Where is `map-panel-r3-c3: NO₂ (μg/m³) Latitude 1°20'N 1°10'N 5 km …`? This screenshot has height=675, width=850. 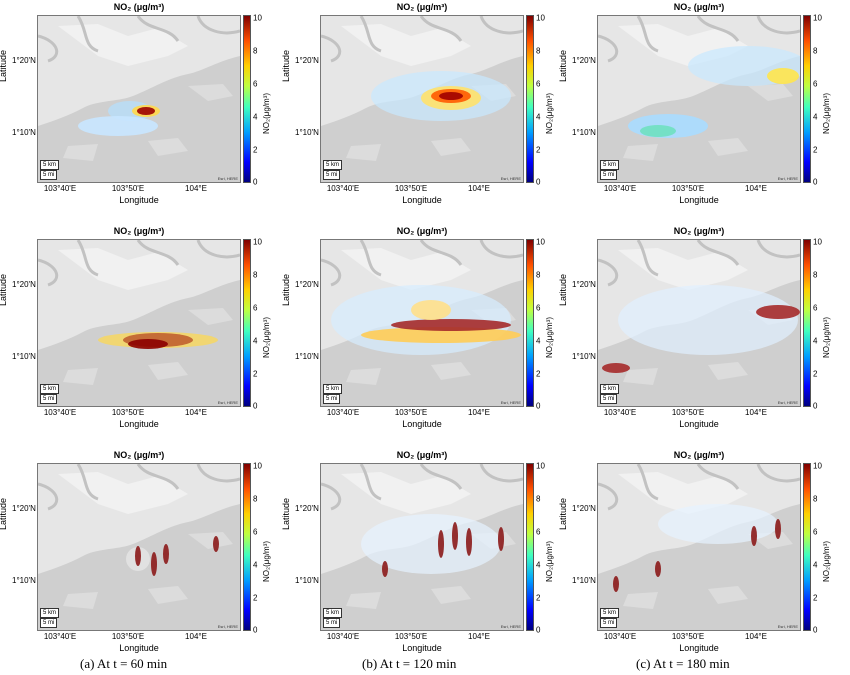
map-panel-r3-c3: NO₂ (μg/m³) Latitude 1°20'N 1°10'N 5 km … is located at coordinates (694, 555).